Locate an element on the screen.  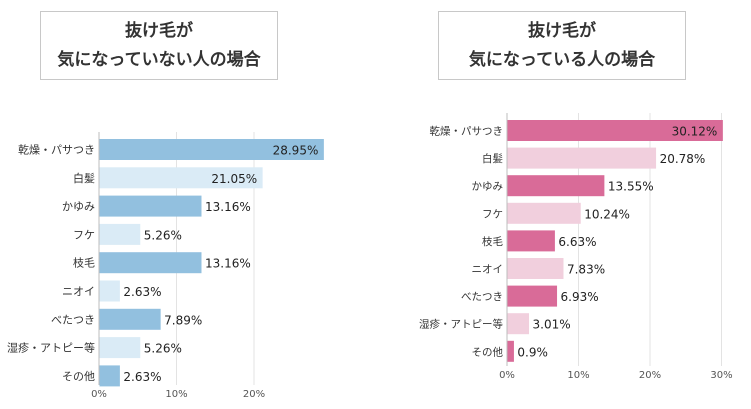
left-category-label: ニオイ is located at coordinates (78, 291).